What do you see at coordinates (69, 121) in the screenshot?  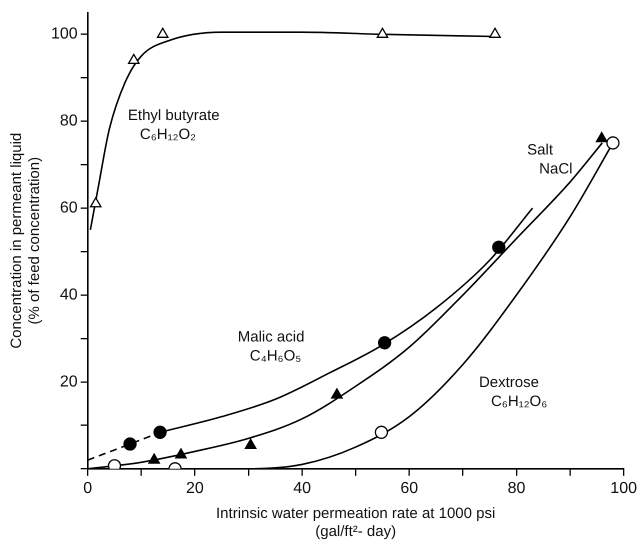 I see `y-tick-label: 80` at bounding box center [69, 121].